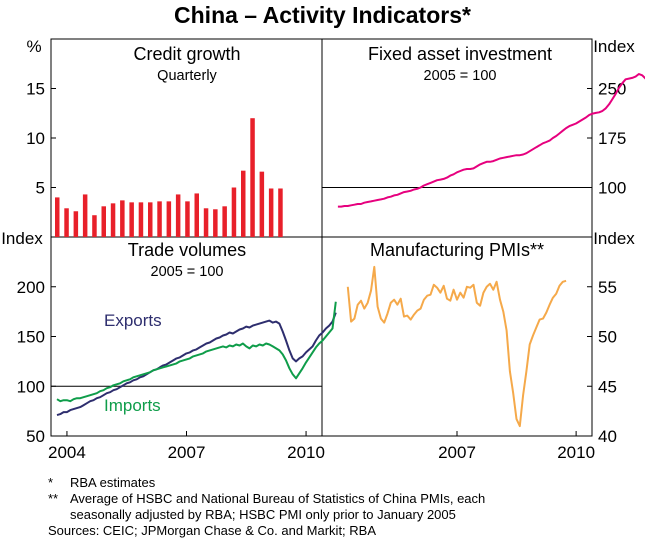  What do you see at coordinates (33, 46) in the screenshot?
I see `unit-label: %` at bounding box center [33, 46].